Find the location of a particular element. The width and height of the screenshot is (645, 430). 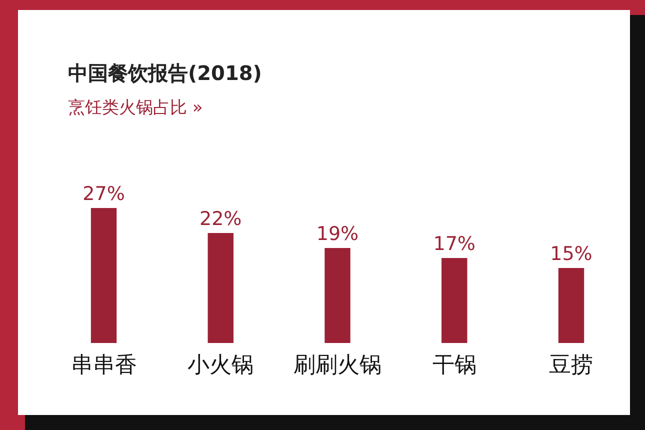

data-label: 22% is located at coordinates (221, 219).